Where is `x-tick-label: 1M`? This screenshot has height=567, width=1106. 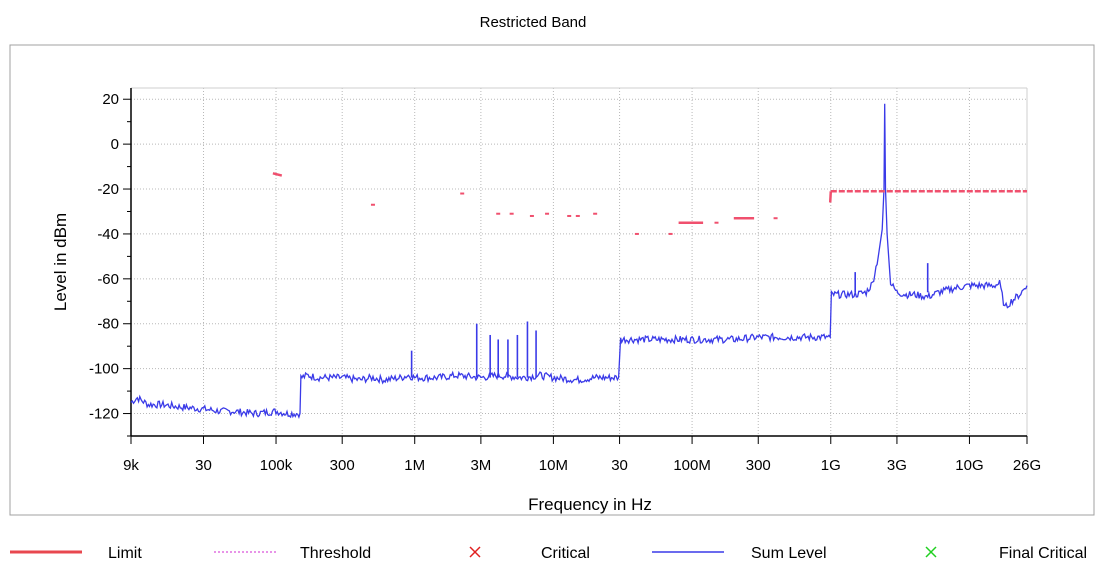
x-tick-label: 1M is located at coordinates (414, 465).